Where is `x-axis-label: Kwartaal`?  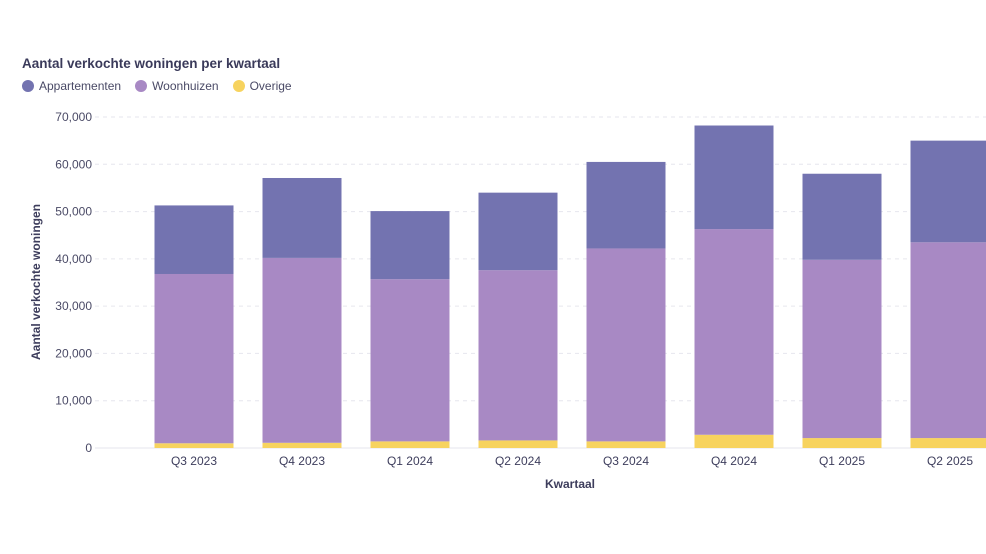
x-axis-label: Kwartaal is located at coordinates (570, 484).